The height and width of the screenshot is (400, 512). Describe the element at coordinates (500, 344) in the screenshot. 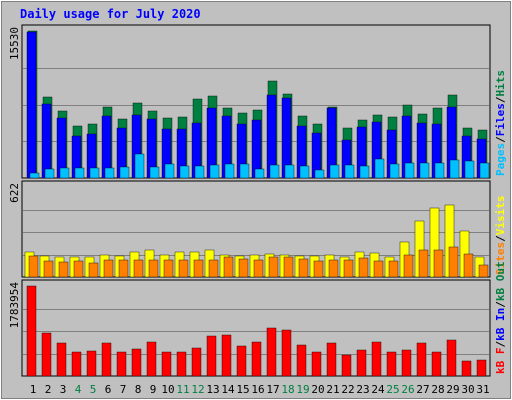

I see `legend-entry-kb-in-out-1: /` at that location.